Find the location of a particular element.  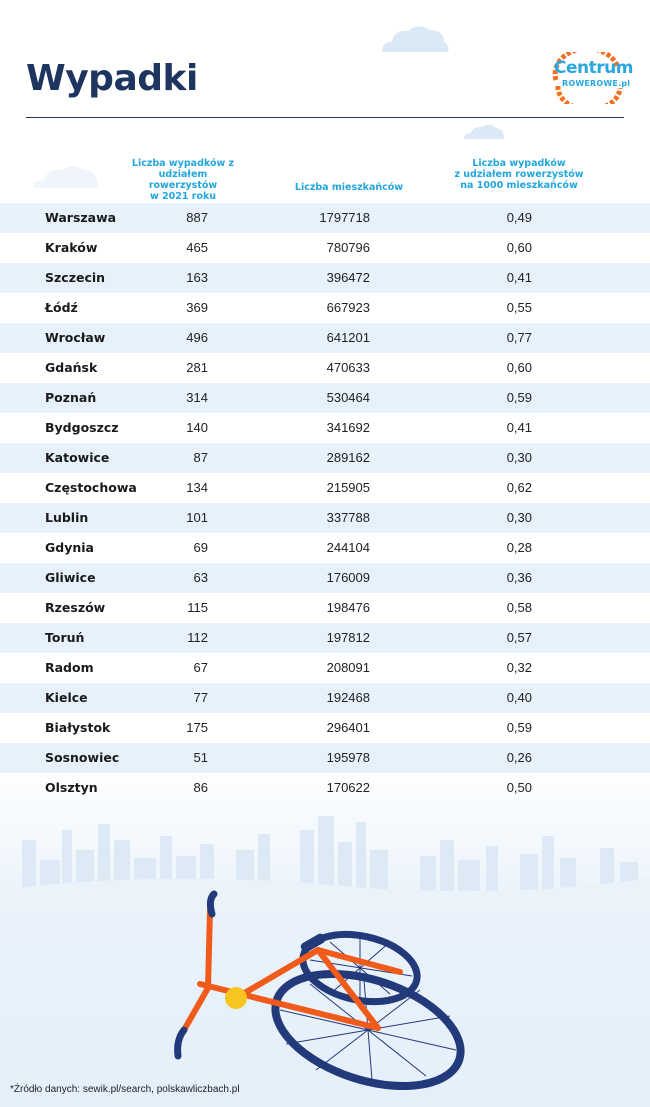

population-value: 215905 is located at coordinates (348, 487).